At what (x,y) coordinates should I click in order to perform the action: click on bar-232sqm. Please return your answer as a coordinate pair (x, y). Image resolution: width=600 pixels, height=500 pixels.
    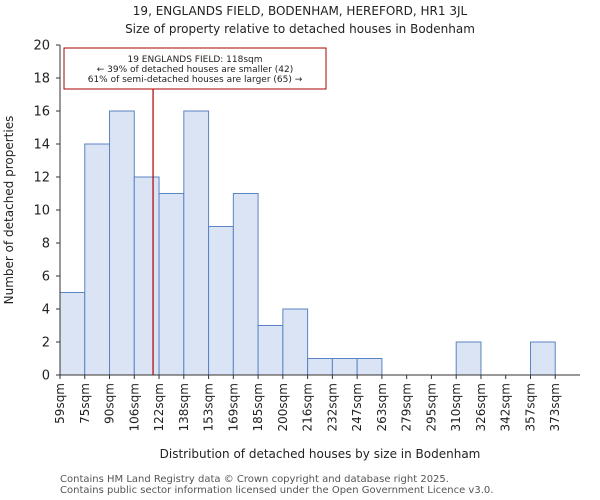
    Looking at the image, I should click on (344, 367).